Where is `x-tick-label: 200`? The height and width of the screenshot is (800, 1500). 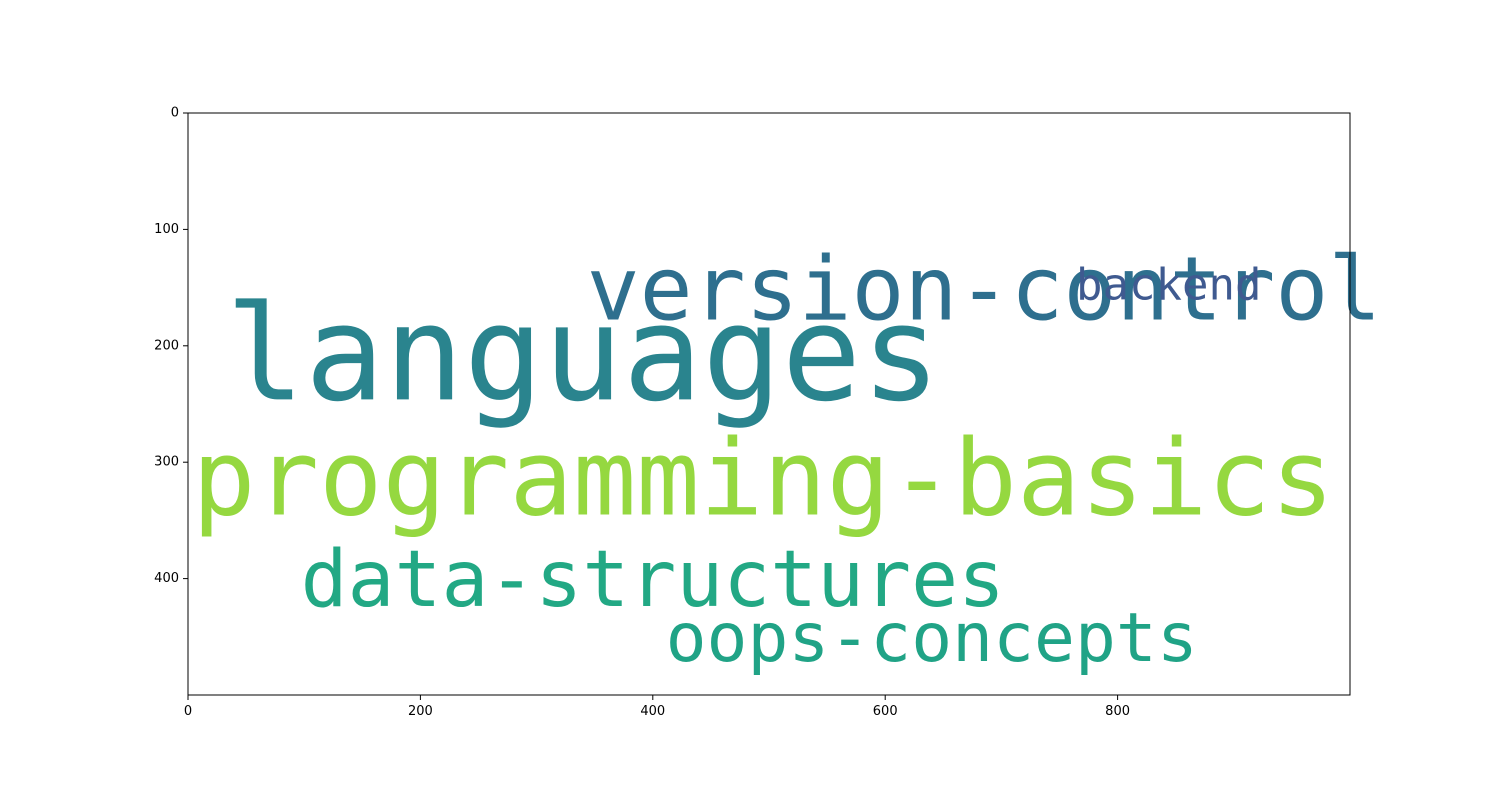 x-tick-label: 200 is located at coordinates (420, 711).